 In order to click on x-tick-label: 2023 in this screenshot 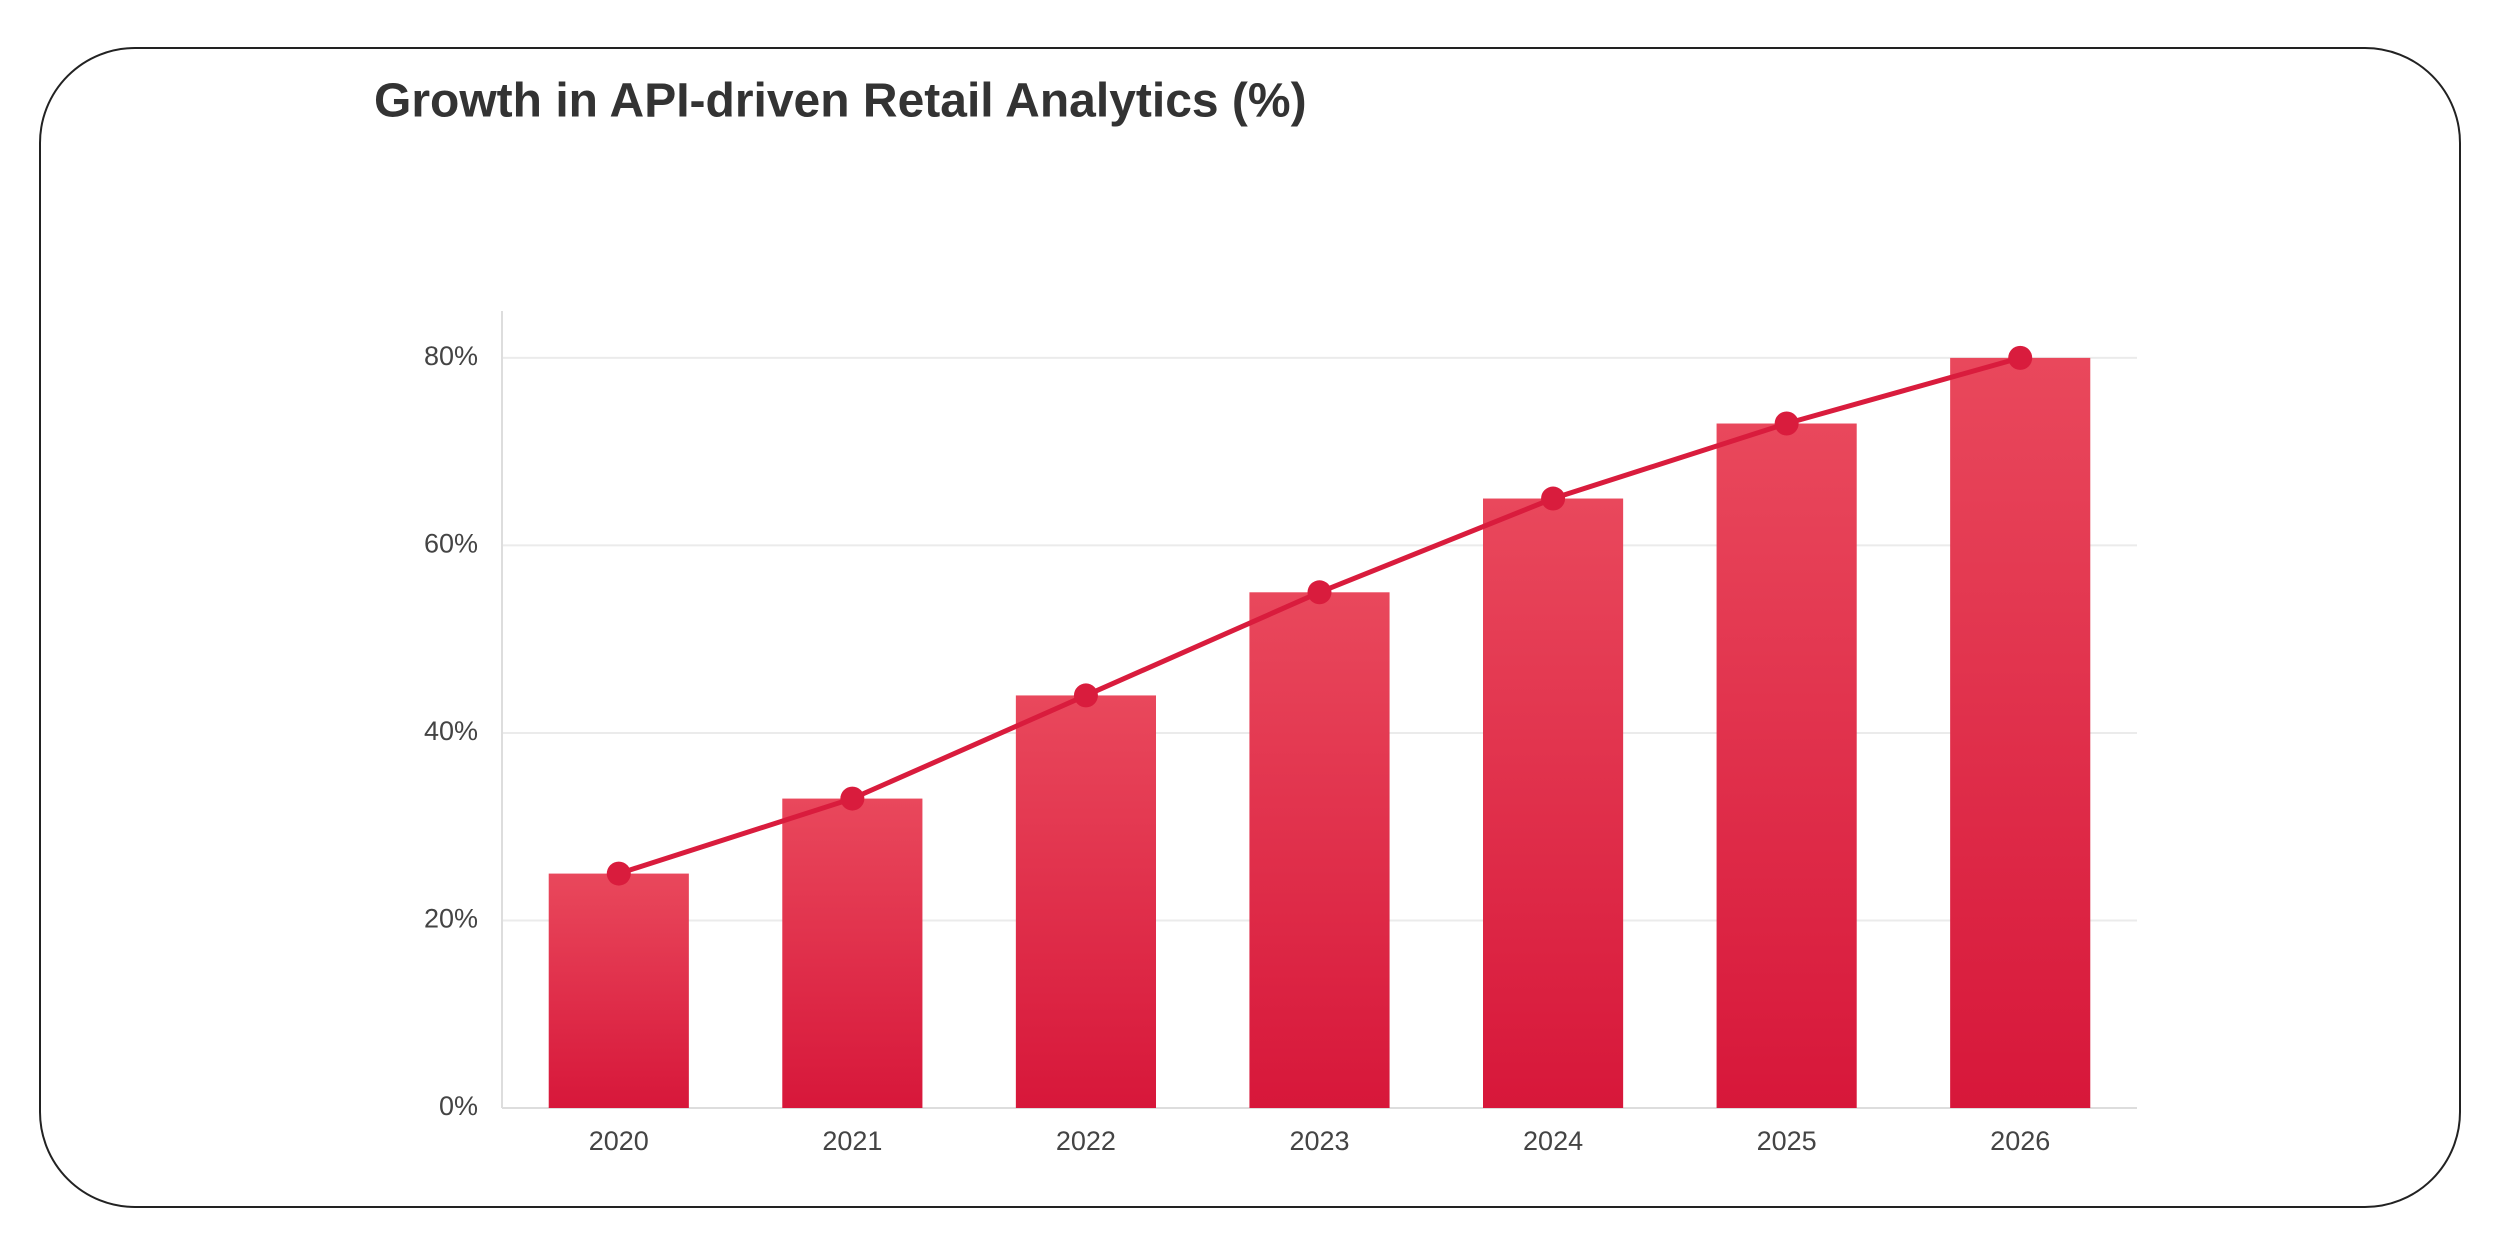, I will do `click(1319, 1141)`.